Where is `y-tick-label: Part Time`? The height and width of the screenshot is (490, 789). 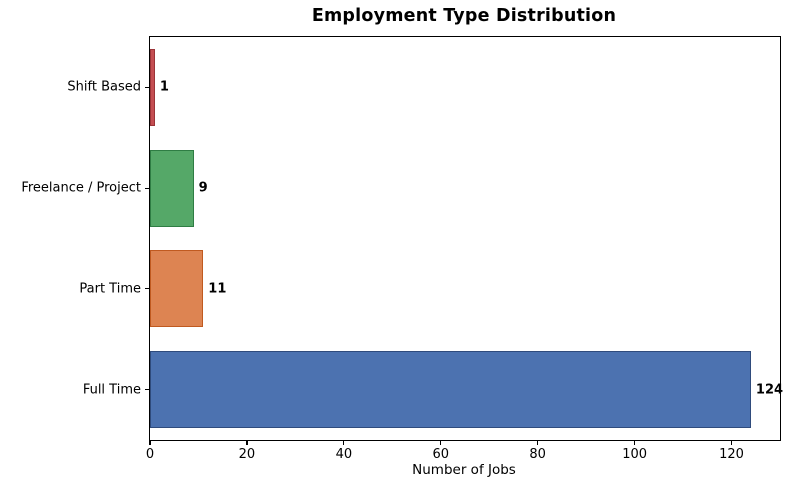
y-tick-label: Part Time is located at coordinates (110, 289).